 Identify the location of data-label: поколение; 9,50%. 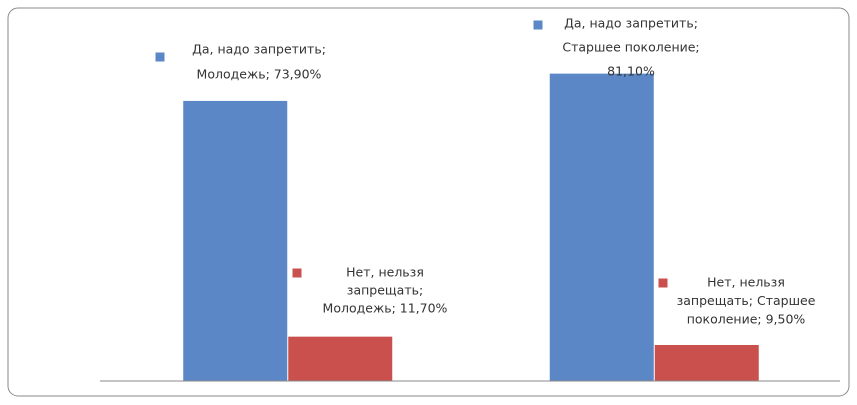
(746, 319).